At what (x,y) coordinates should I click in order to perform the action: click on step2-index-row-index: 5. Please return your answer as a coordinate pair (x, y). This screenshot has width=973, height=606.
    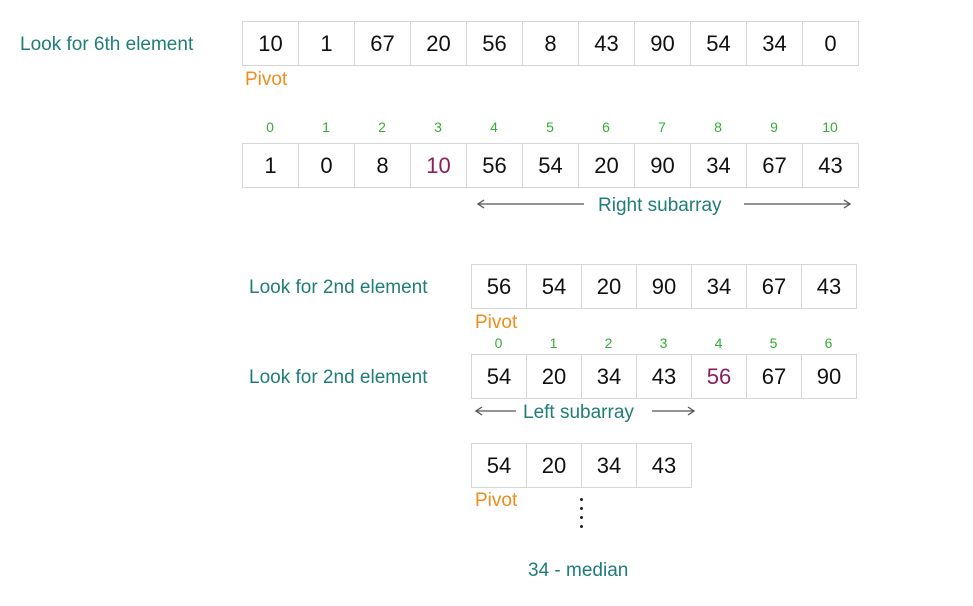
    Looking at the image, I should click on (550, 127).